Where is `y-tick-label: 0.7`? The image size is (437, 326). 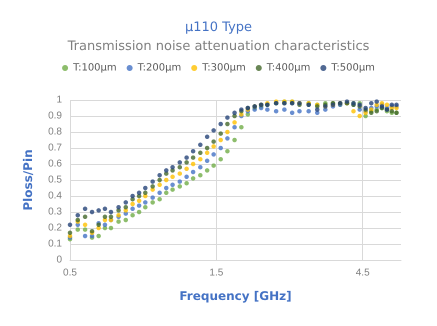 y-tick-label: 0.7 is located at coordinates (55, 148).